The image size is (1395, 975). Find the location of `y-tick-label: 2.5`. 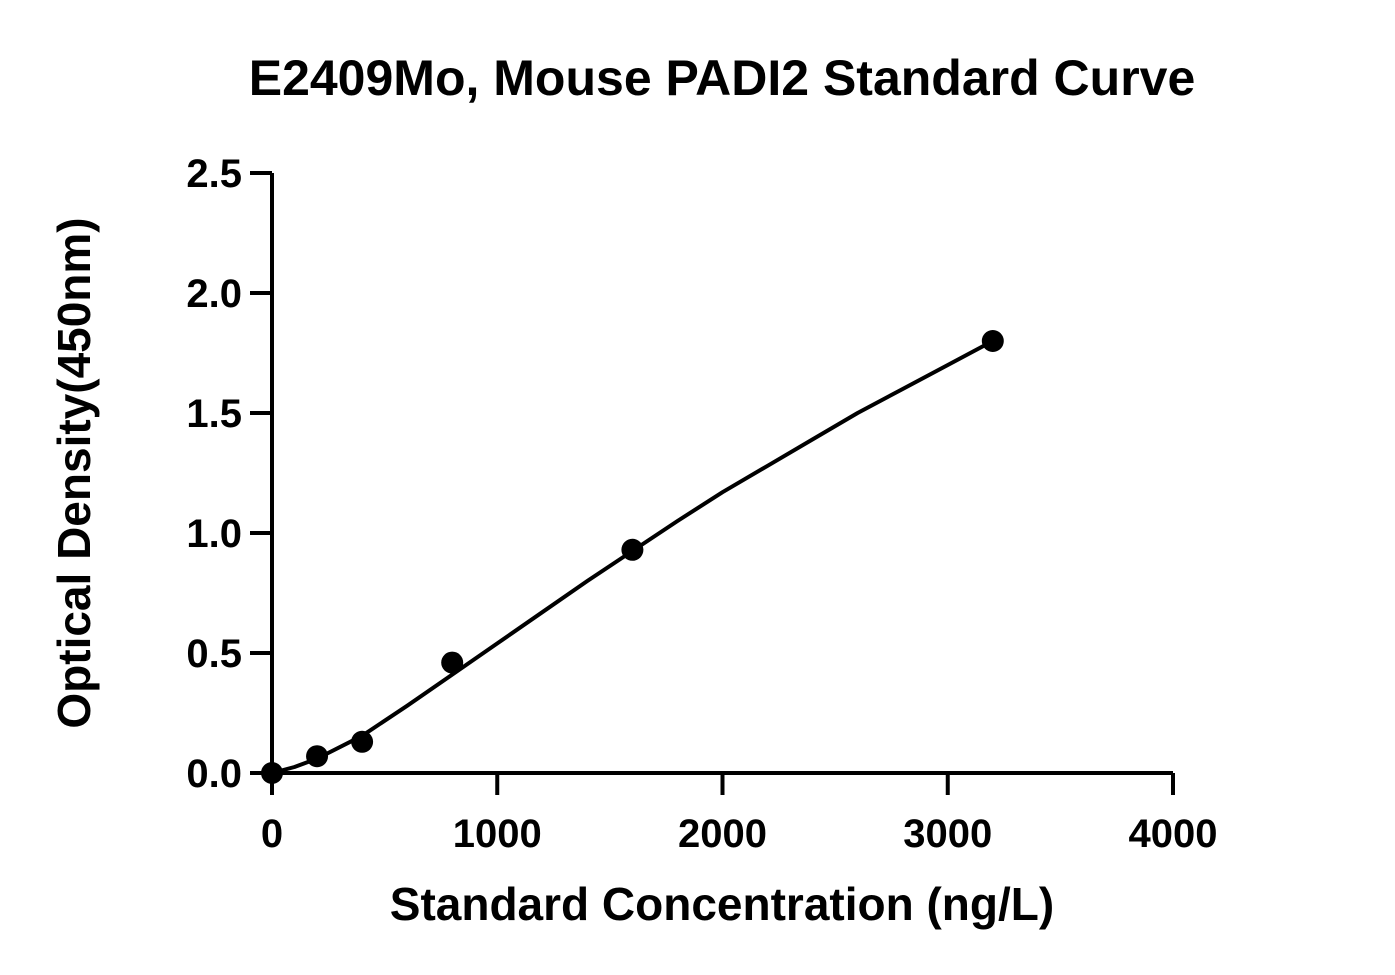

y-tick-label: 2.5 is located at coordinates (214, 174).